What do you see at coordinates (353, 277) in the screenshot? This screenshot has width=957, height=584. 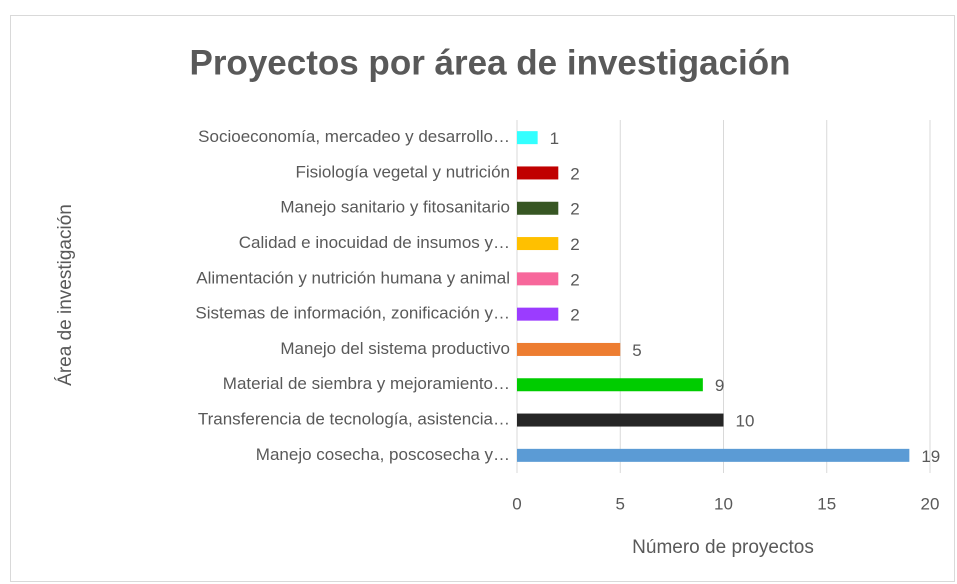 I see `y-tick-label: Alimentación y nutrición humana y animal` at bounding box center [353, 277].